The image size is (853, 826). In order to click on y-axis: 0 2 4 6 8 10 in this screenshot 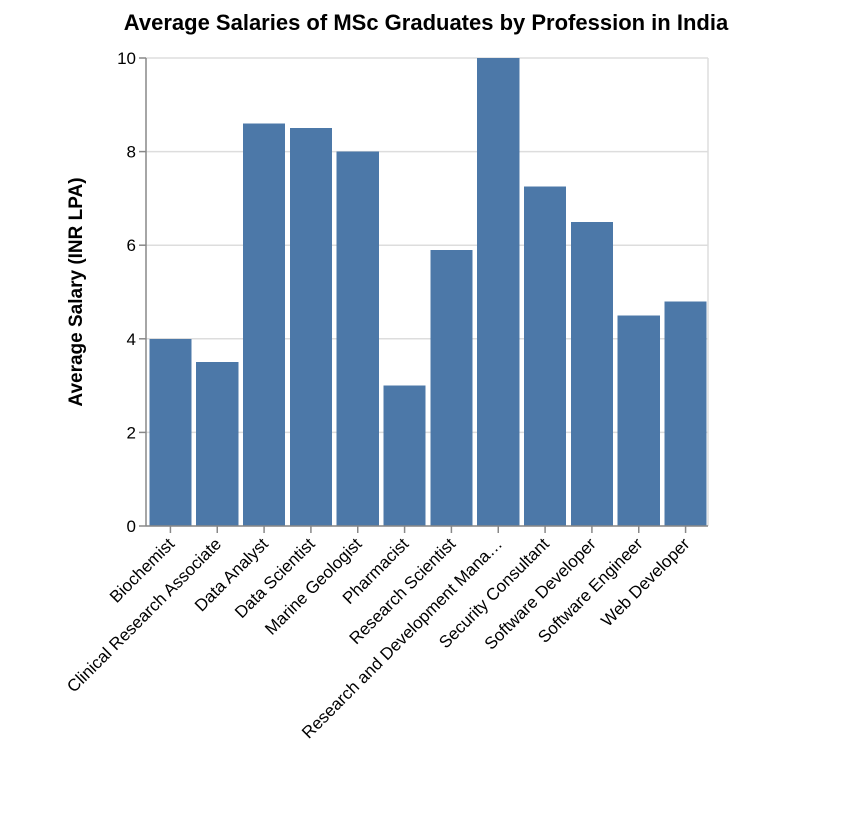, I will do `click(132, 292)`.